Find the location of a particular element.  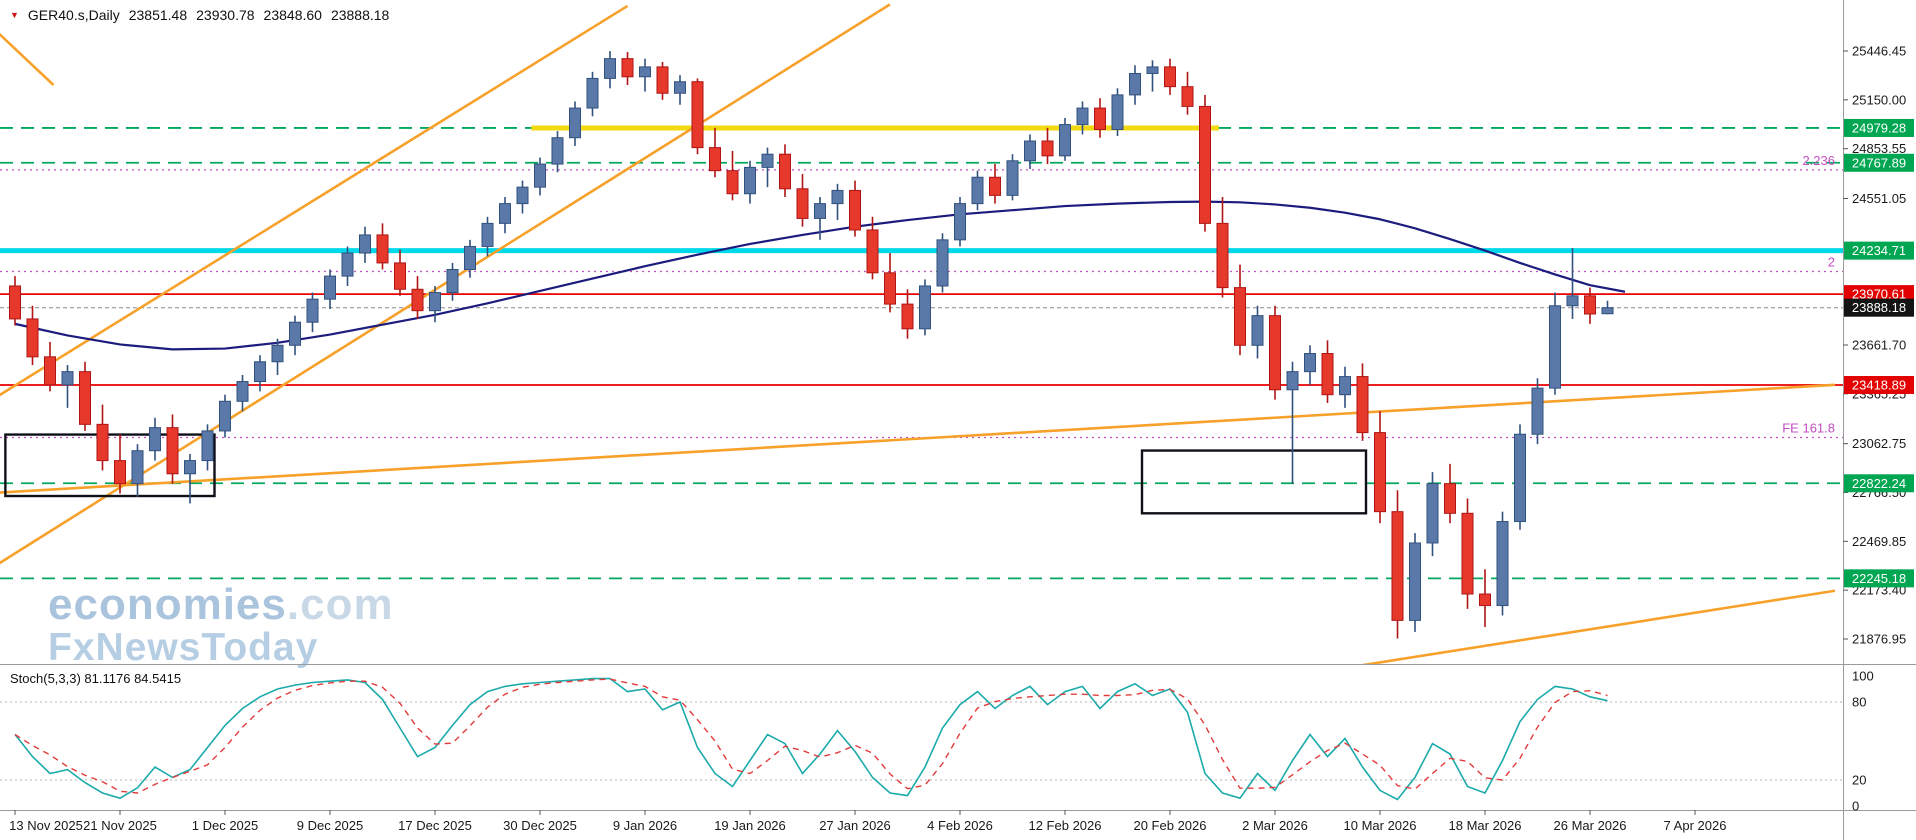

stochastic-k-line is located at coordinates (811, 739).